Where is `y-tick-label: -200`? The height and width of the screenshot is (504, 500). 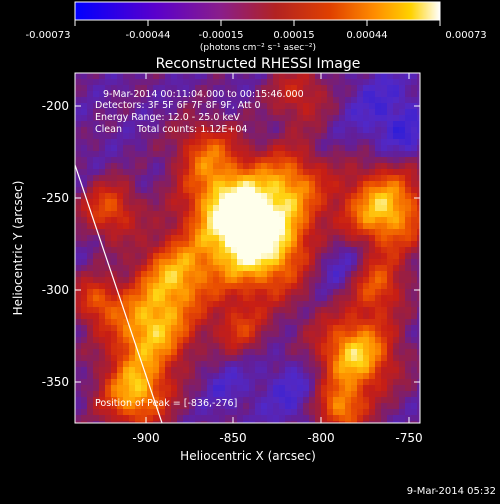
y-tick-label: -200 is located at coordinates (55, 106).